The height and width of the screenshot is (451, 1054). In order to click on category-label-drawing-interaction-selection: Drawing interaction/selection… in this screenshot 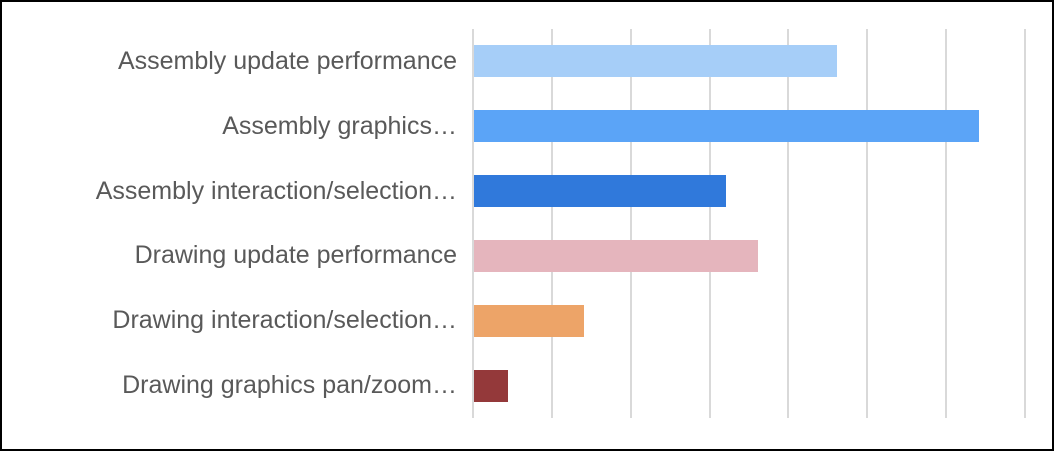, I will do `click(284, 320)`.